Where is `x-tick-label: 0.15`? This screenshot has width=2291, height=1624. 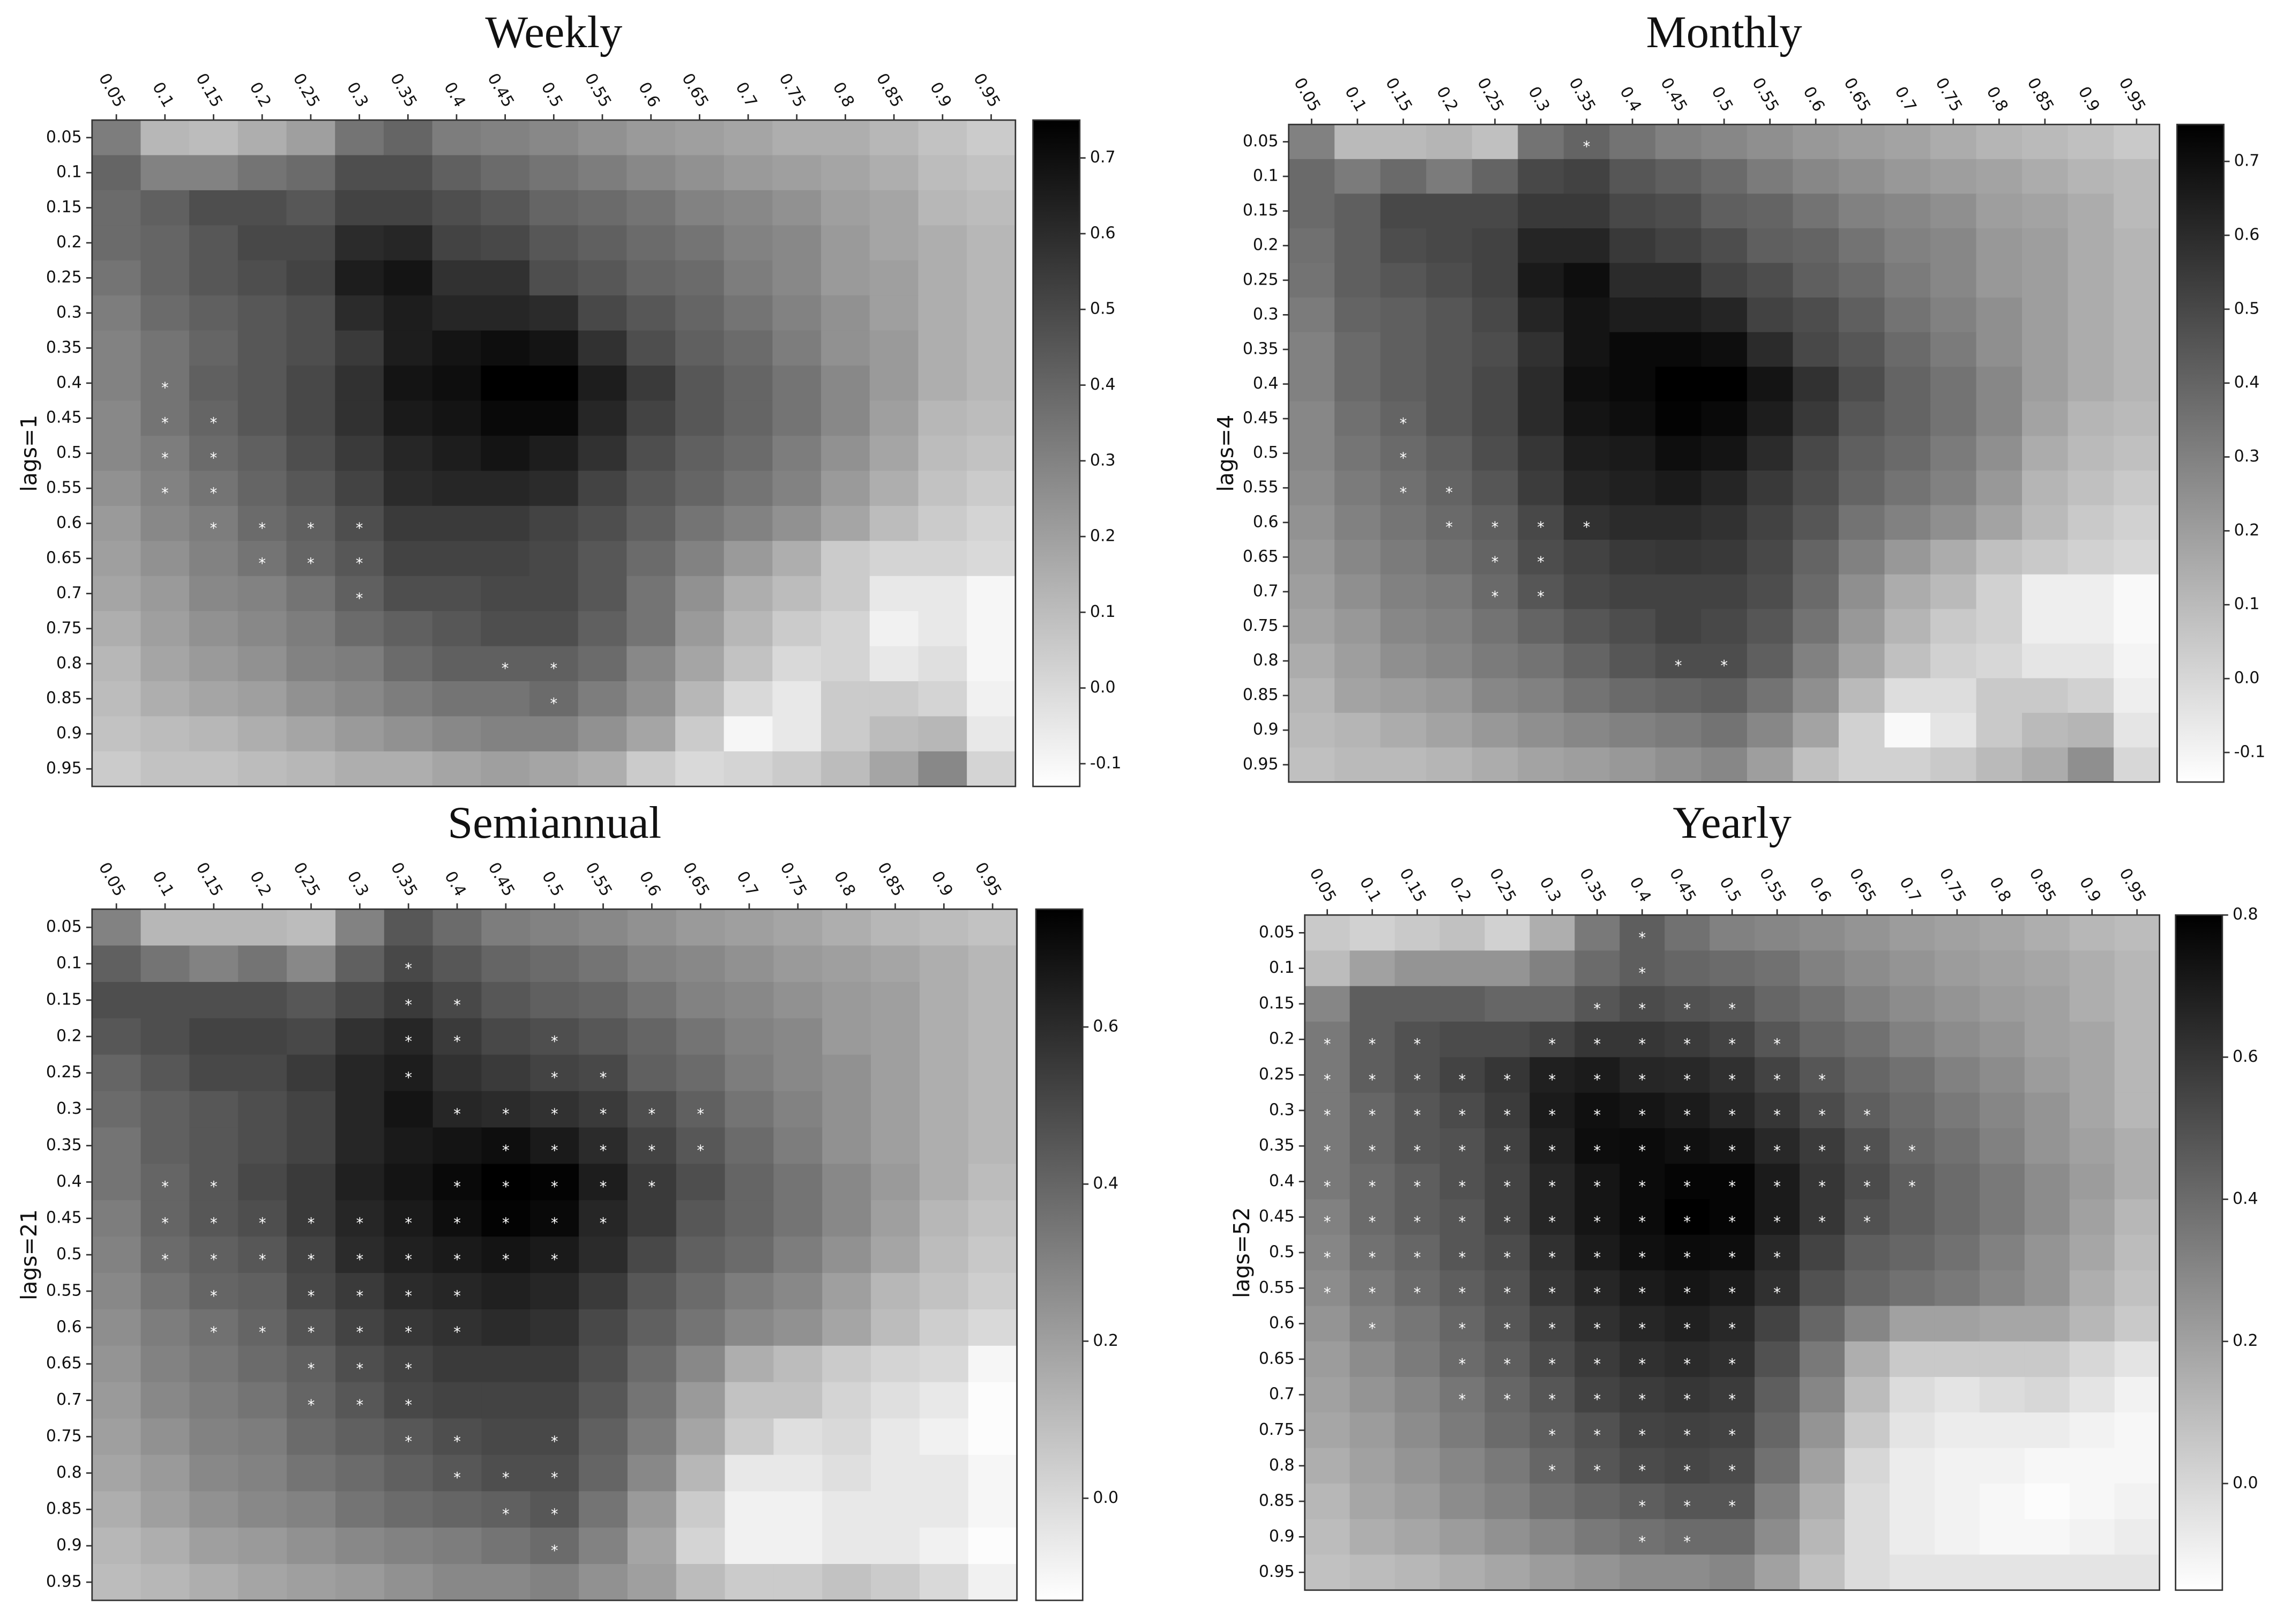 x-tick-label: 0.15 is located at coordinates (209, 90).